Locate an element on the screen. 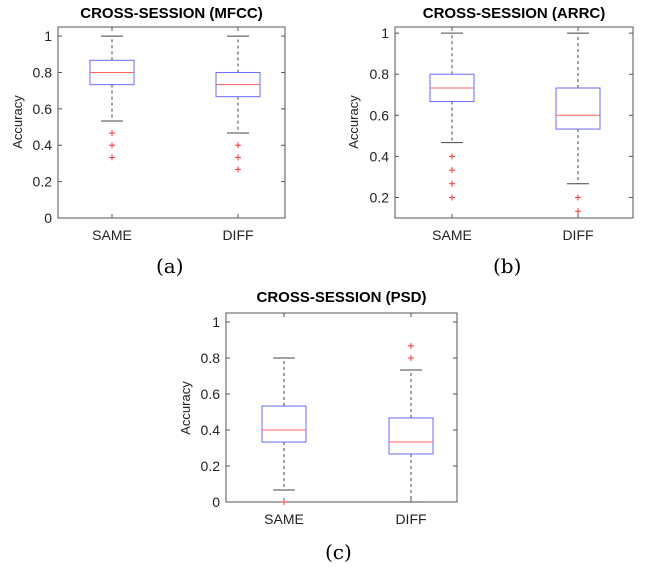  caption-c: (c) is located at coordinates (338, 552).